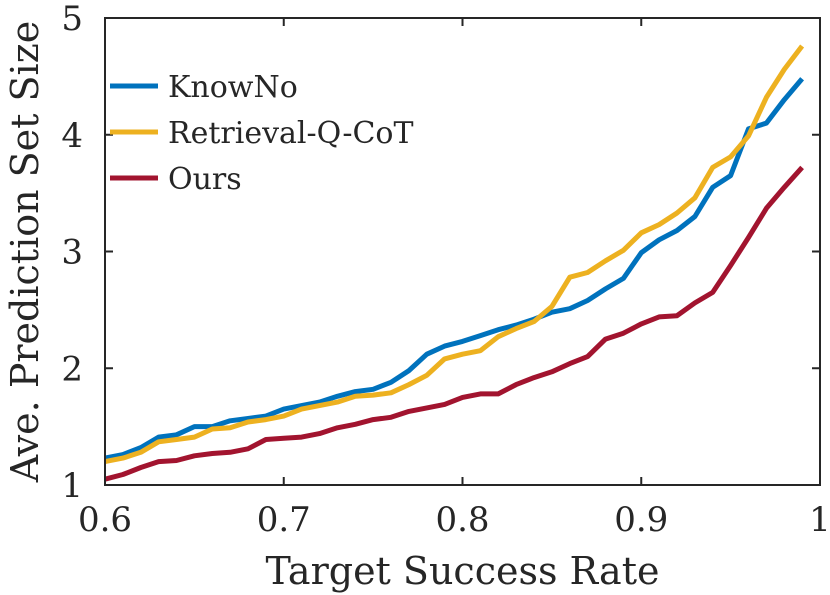 The height and width of the screenshot is (595, 830). Describe the element at coordinates (72, 486) in the screenshot. I see `y-tick-label: 1` at that location.